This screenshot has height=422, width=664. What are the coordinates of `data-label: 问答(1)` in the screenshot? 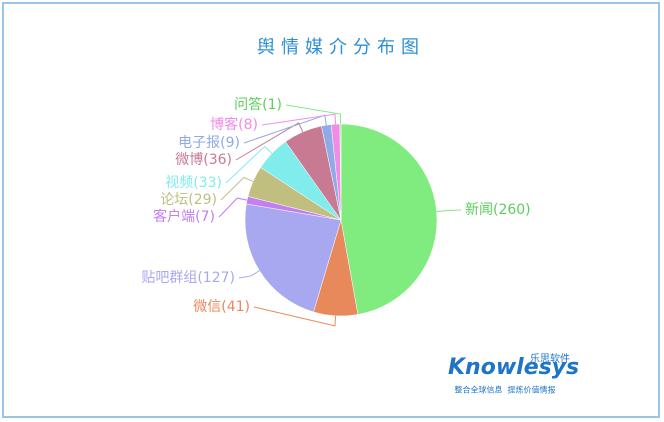 It's located at (258, 104).